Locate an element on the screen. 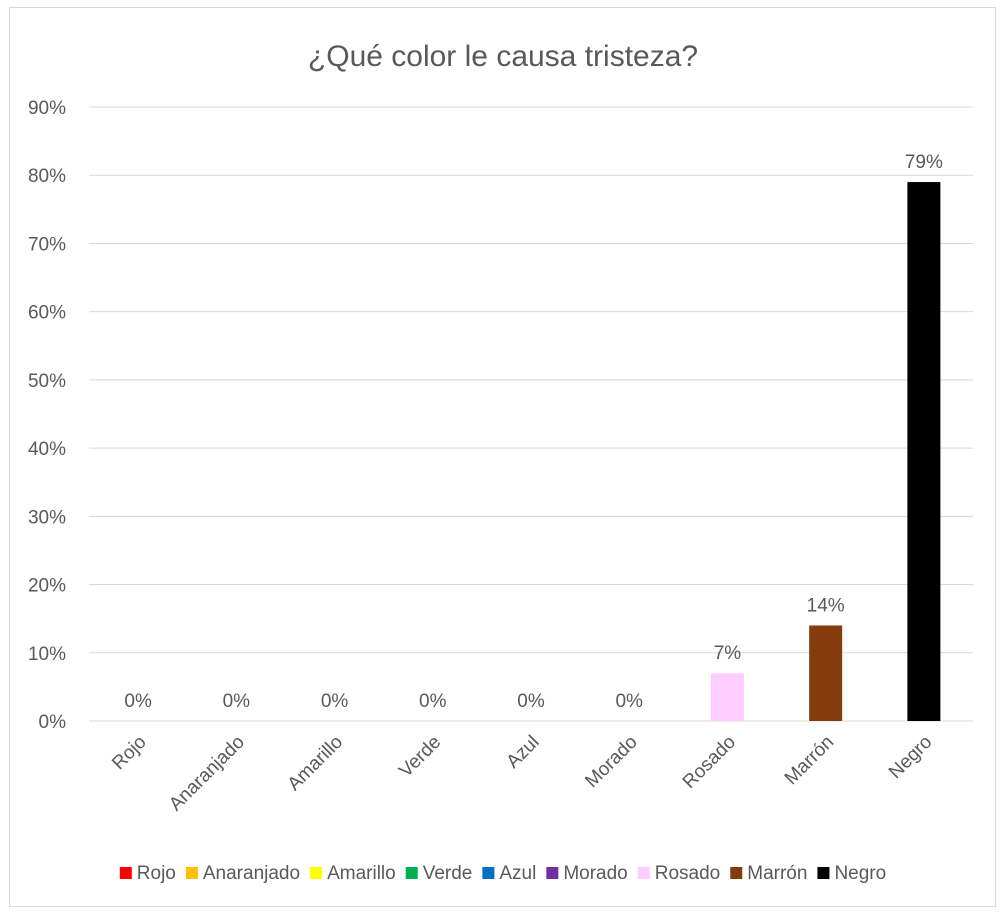  legend-label: Negro is located at coordinates (860, 873).